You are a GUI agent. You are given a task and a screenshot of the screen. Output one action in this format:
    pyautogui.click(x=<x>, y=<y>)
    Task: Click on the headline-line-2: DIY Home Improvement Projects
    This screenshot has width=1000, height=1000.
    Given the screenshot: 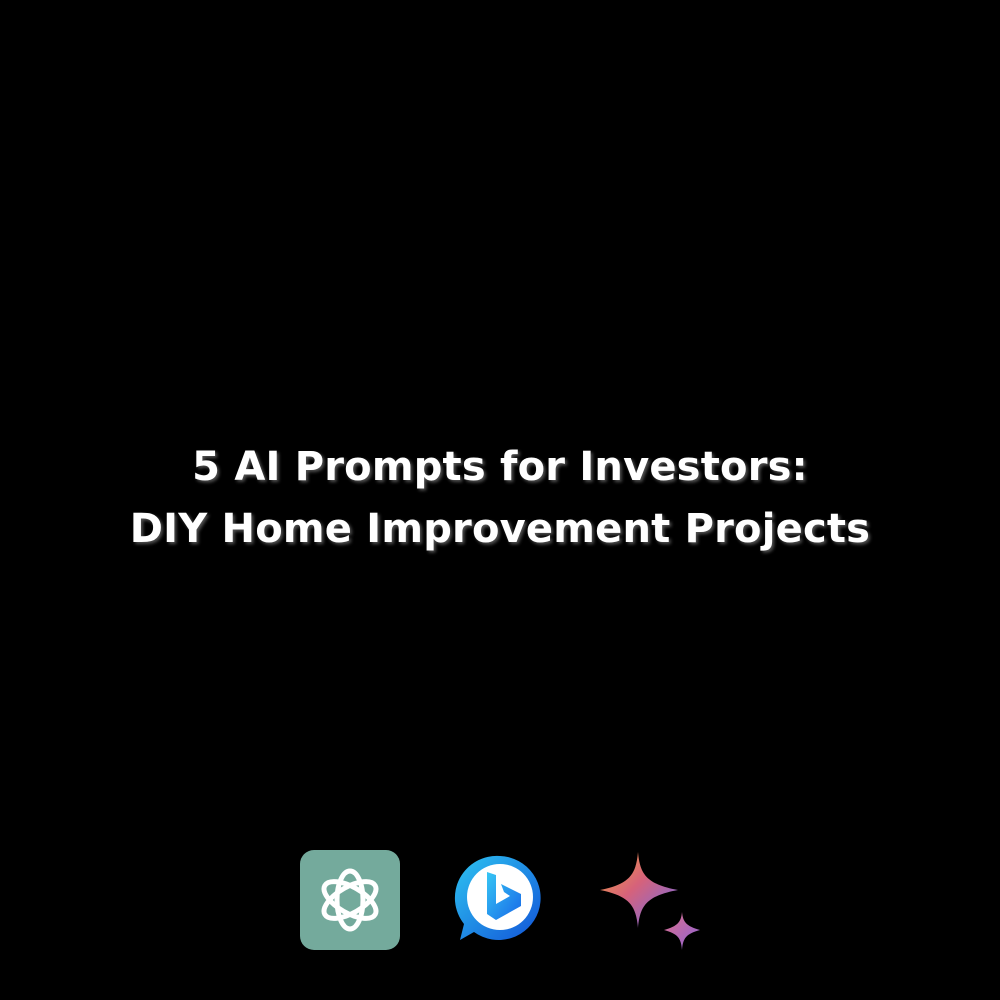 What is the action you would take?
    pyautogui.click(x=500, y=529)
    